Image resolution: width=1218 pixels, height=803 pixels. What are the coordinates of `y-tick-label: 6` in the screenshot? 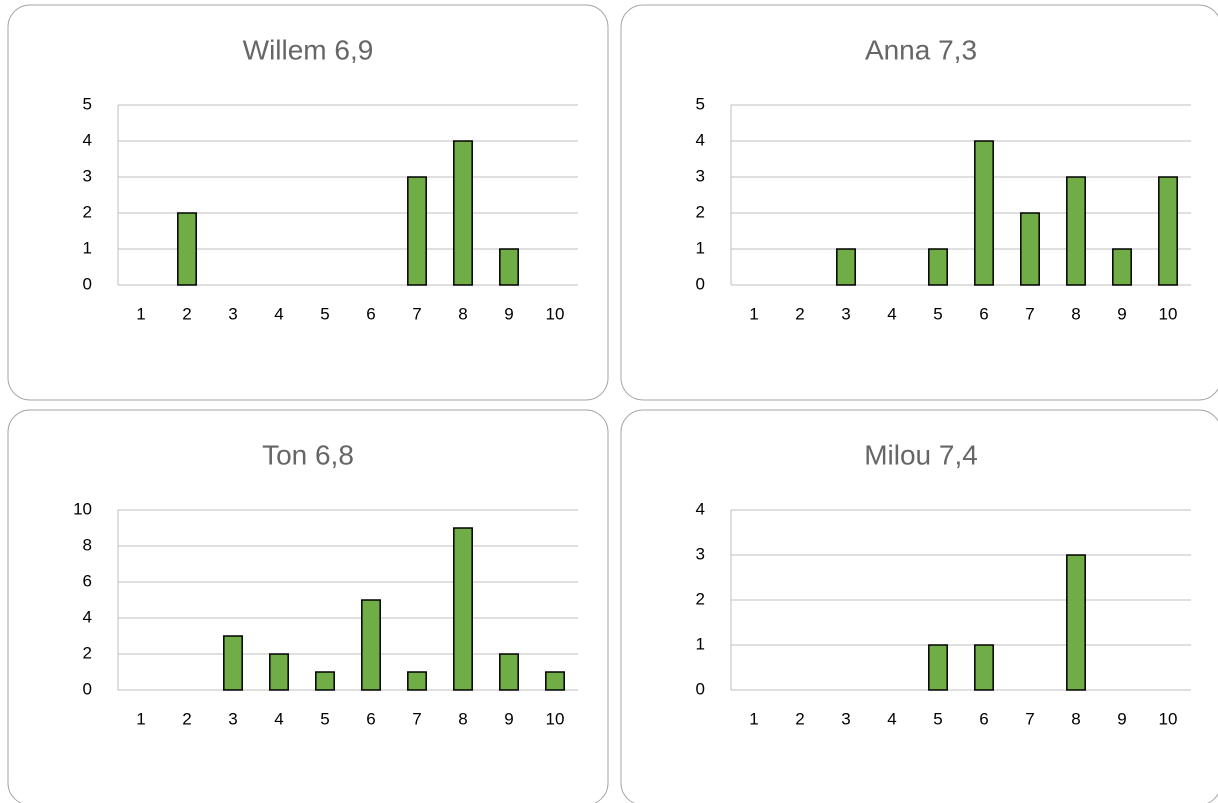 It's located at (87, 580).